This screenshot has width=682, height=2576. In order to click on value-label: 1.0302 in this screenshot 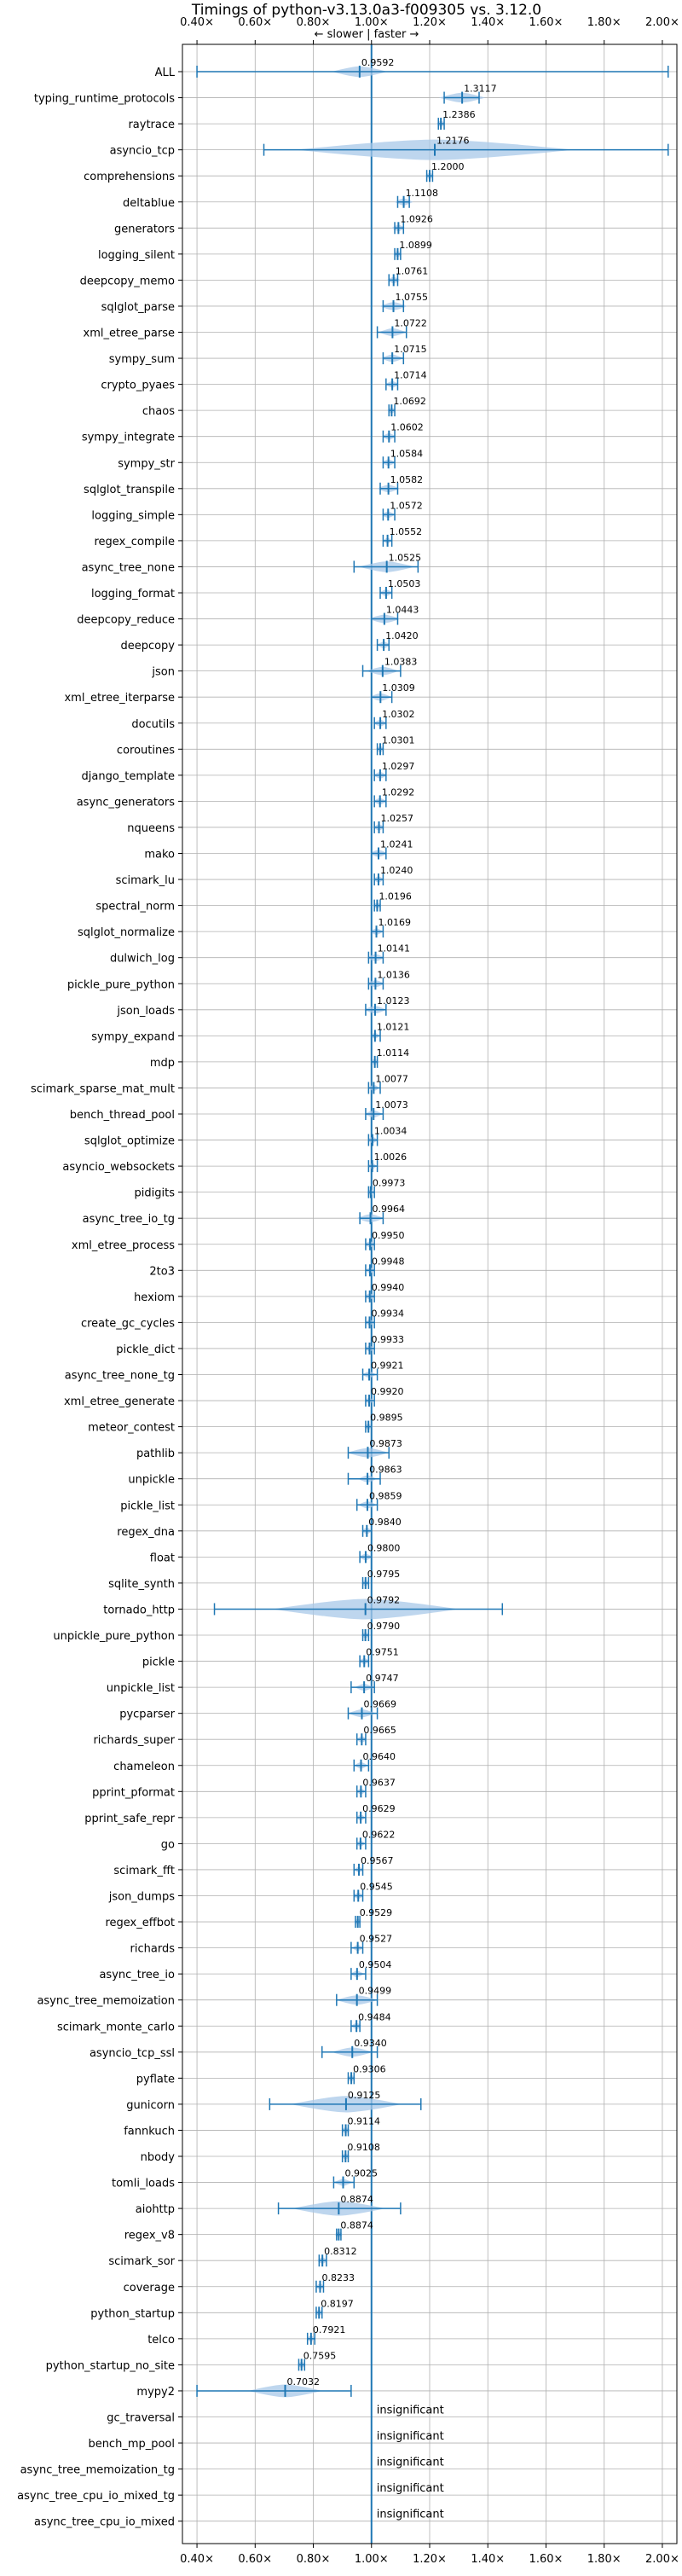, I will do `click(399, 714)`.